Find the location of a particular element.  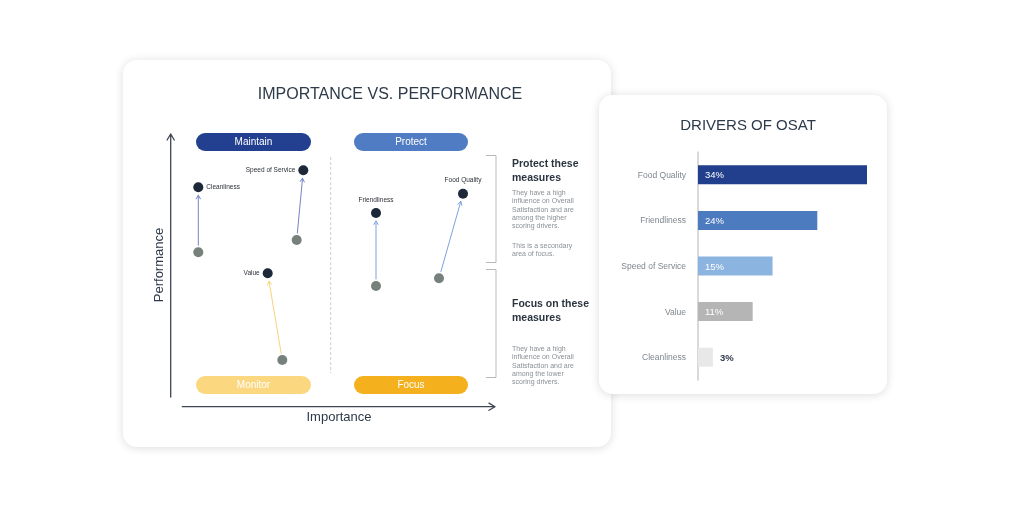

text: IMPORTANCE VS. PERFORMANCE is located at coordinates (390, 93).